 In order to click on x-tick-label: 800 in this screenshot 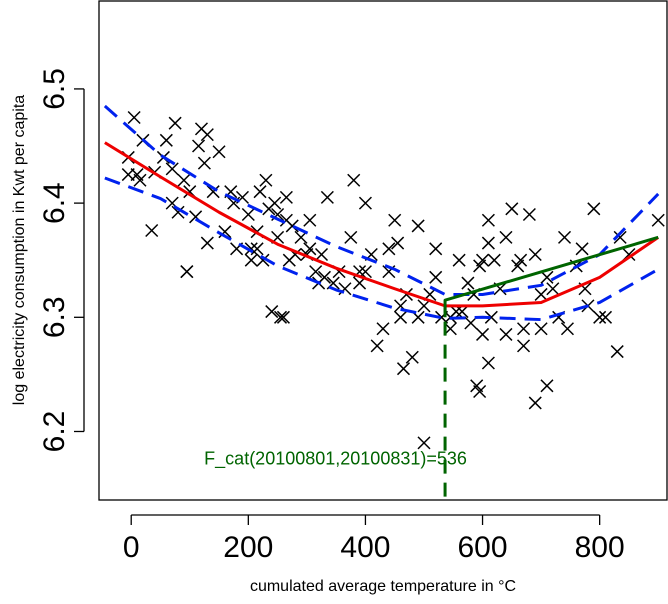, I will do `click(600, 547)`.